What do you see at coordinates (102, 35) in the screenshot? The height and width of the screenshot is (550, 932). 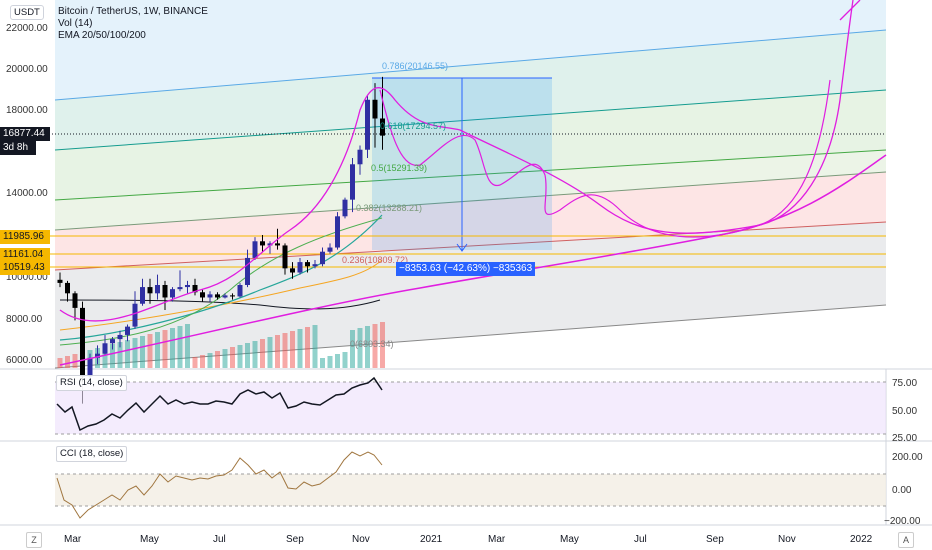 I see `ema-indicator-label: EMA 20/50/100/200` at bounding box center [102, 35].